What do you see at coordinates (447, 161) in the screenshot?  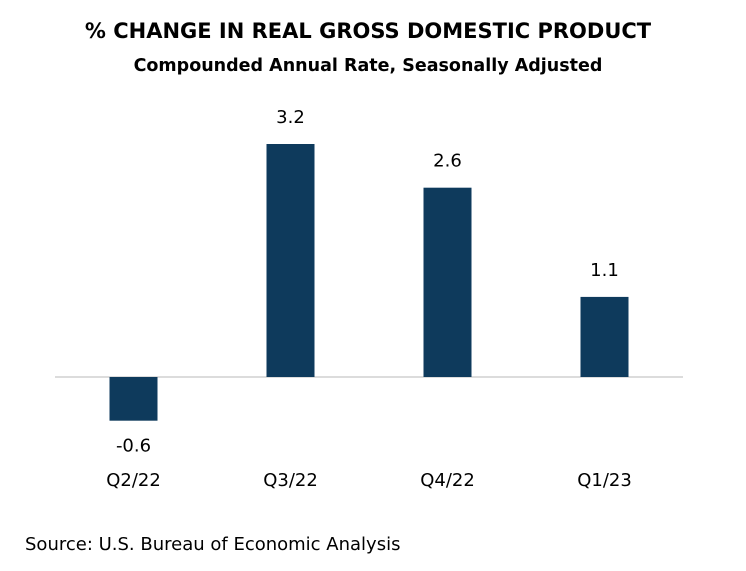 I see `data-label: 2.6` at bounding box center [447, 161].